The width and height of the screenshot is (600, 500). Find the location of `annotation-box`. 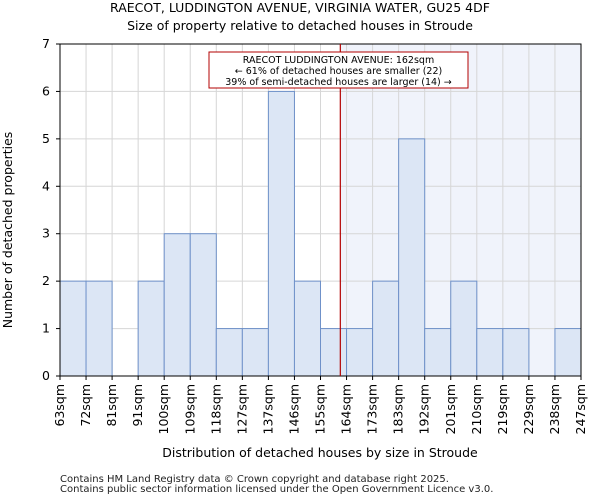

annotation-box is located at coordinates (338, 70).